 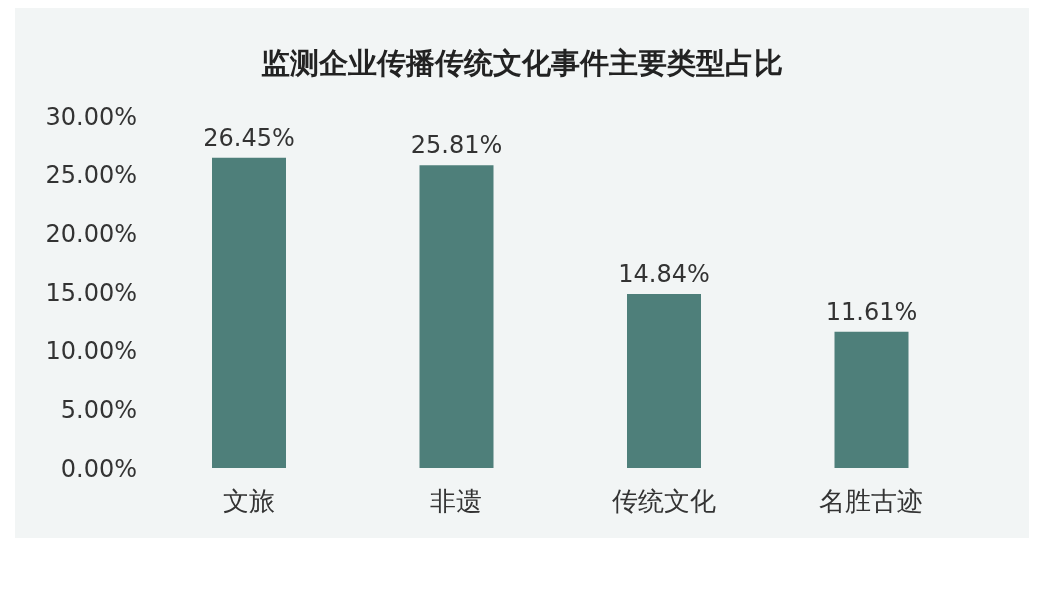 What do you see at coordinates (456, 145) in the screenshot?
I see `data-label: 25.81%` at bounding box center [456, 145].